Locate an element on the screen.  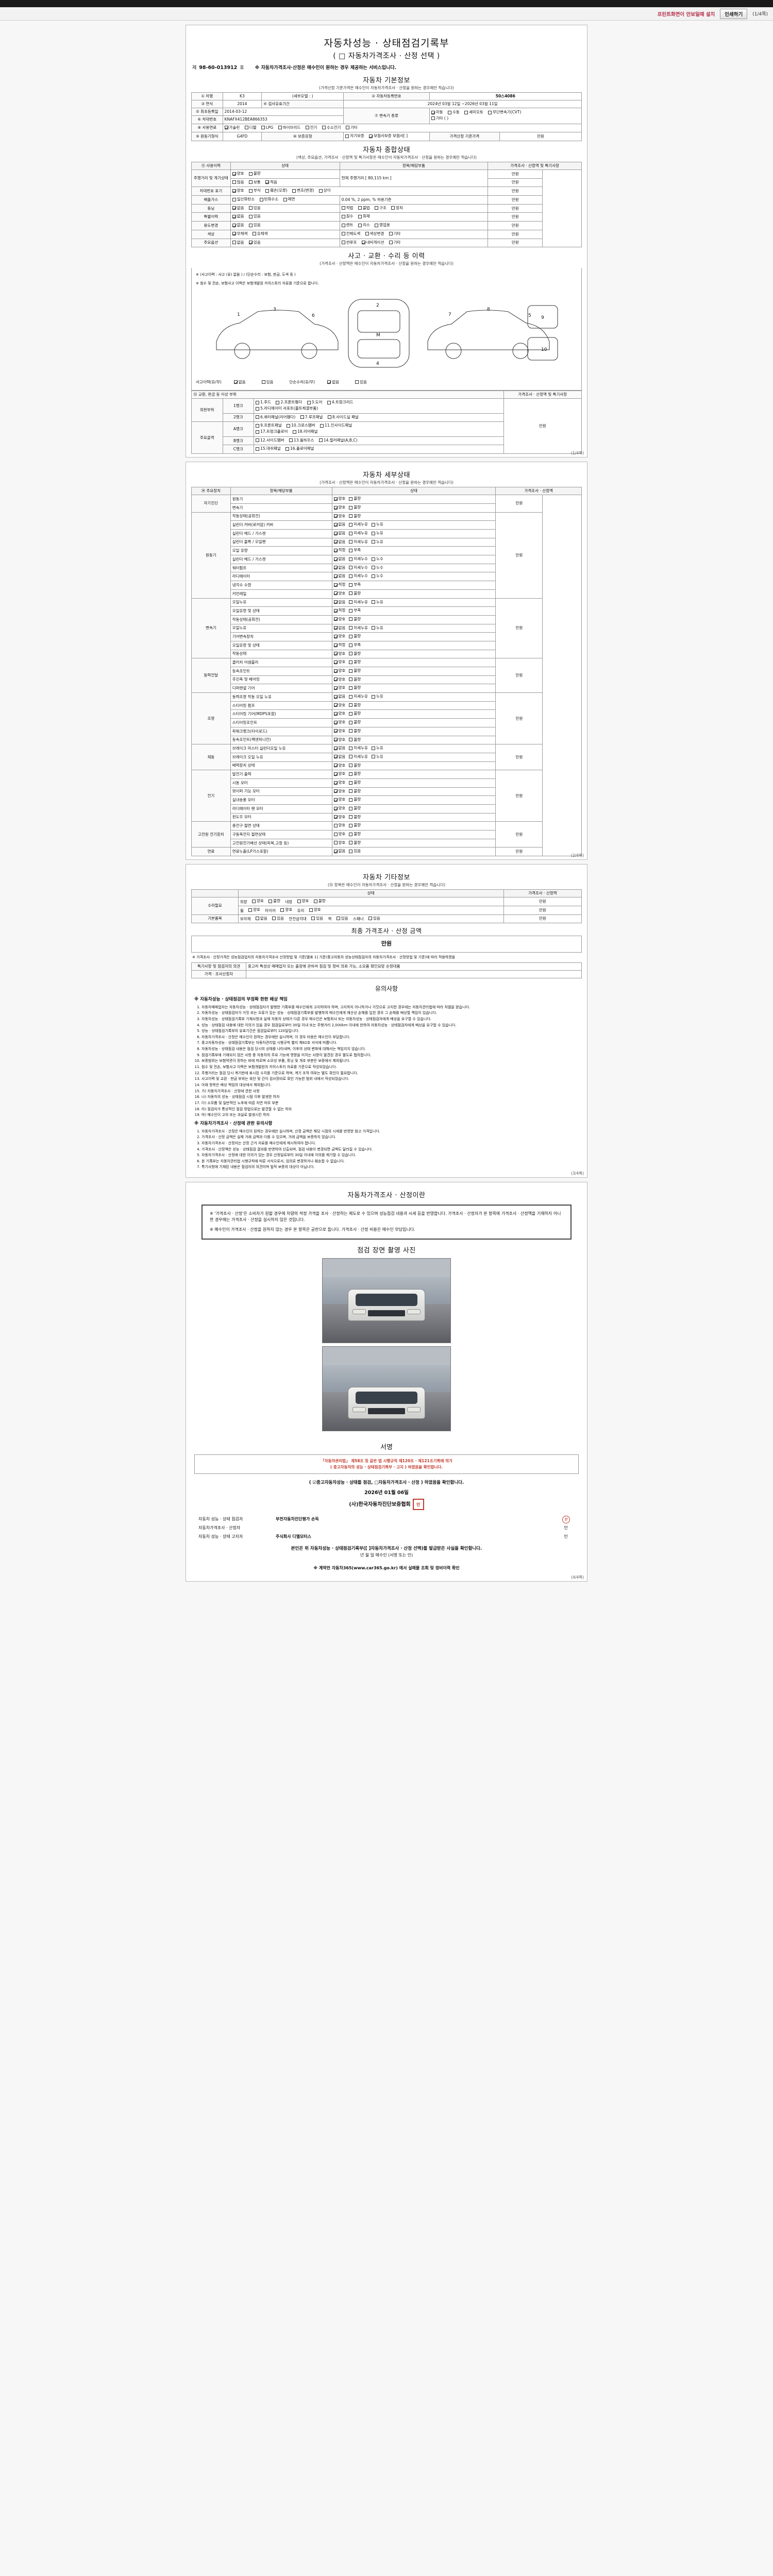
checkbox-diesel: 디젤 is located at coordinates (250, 127).